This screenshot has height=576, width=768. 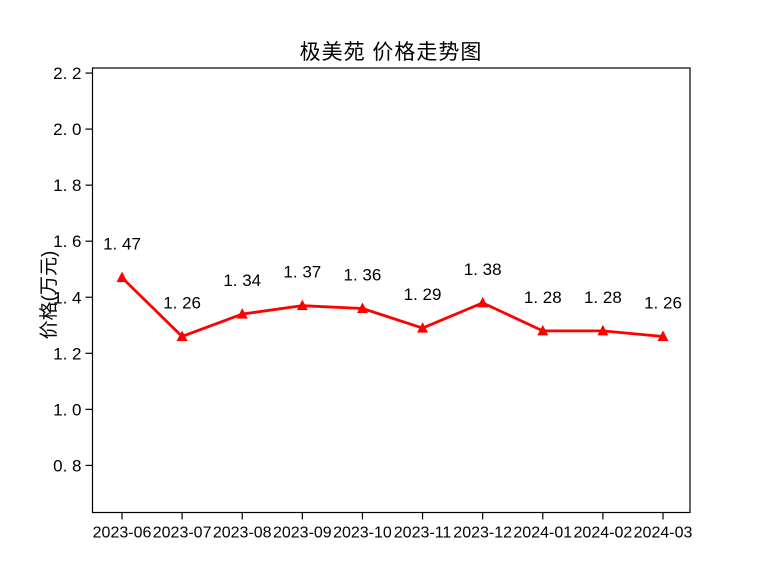 What do you see at coordinates (122, 244) in the screenshot?
I see `data-point-label: 1. 47` at bounding box center [122, 244].